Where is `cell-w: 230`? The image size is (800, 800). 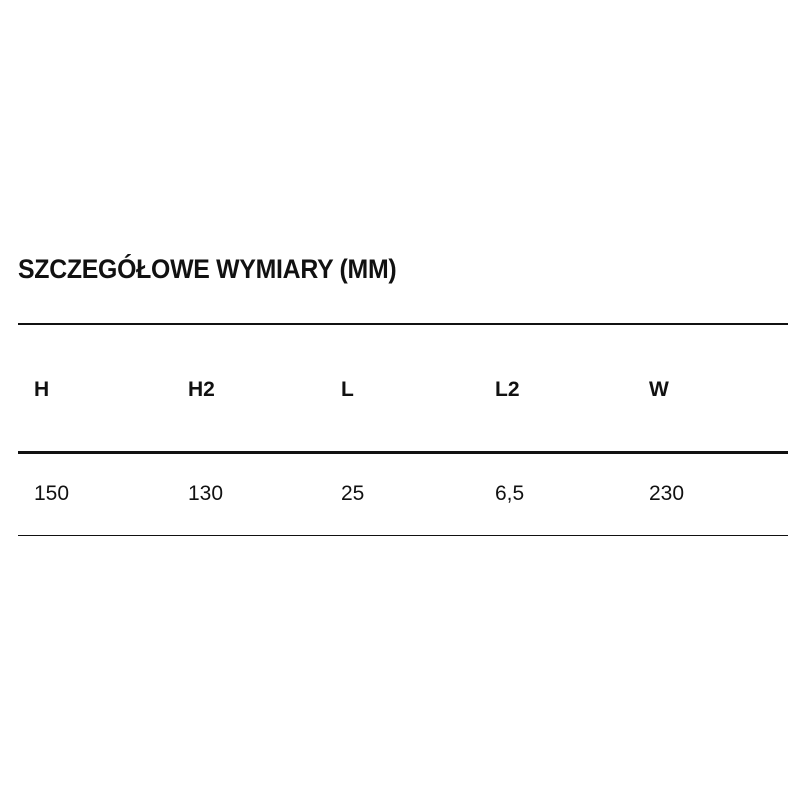
cell-w: 230 is located at coordinates (667, 493).